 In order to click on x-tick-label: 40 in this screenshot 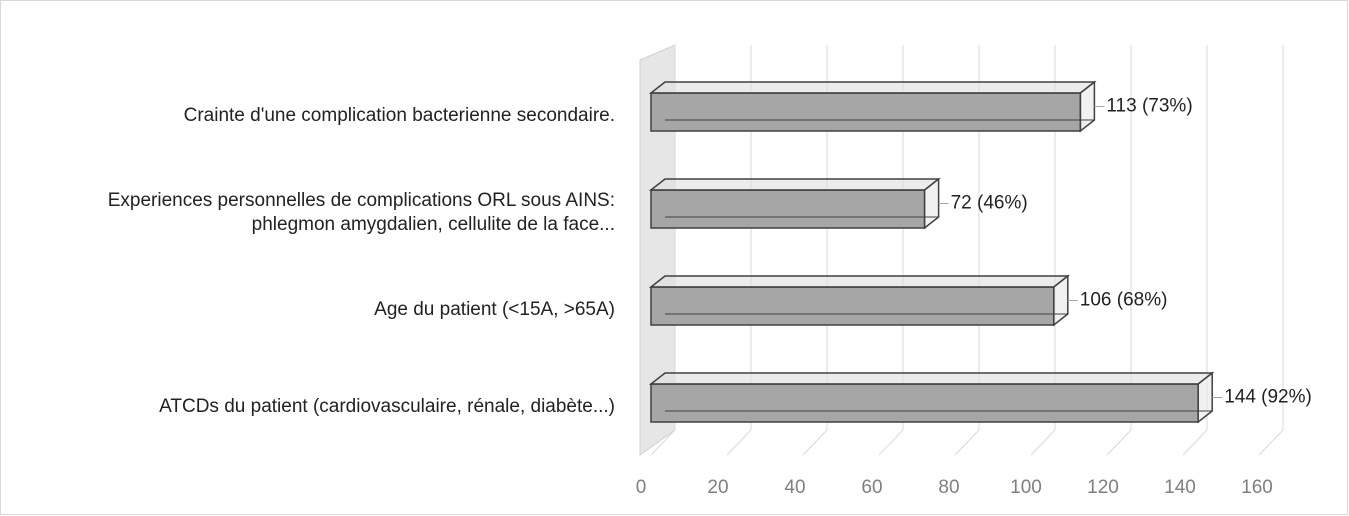, I will do `click(794, 487)`.